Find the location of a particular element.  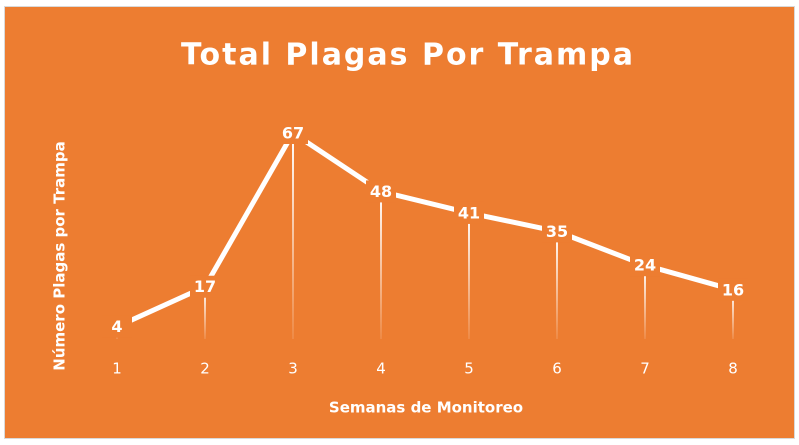

x-tick-label: 2 is located at coordinates (205, 369).